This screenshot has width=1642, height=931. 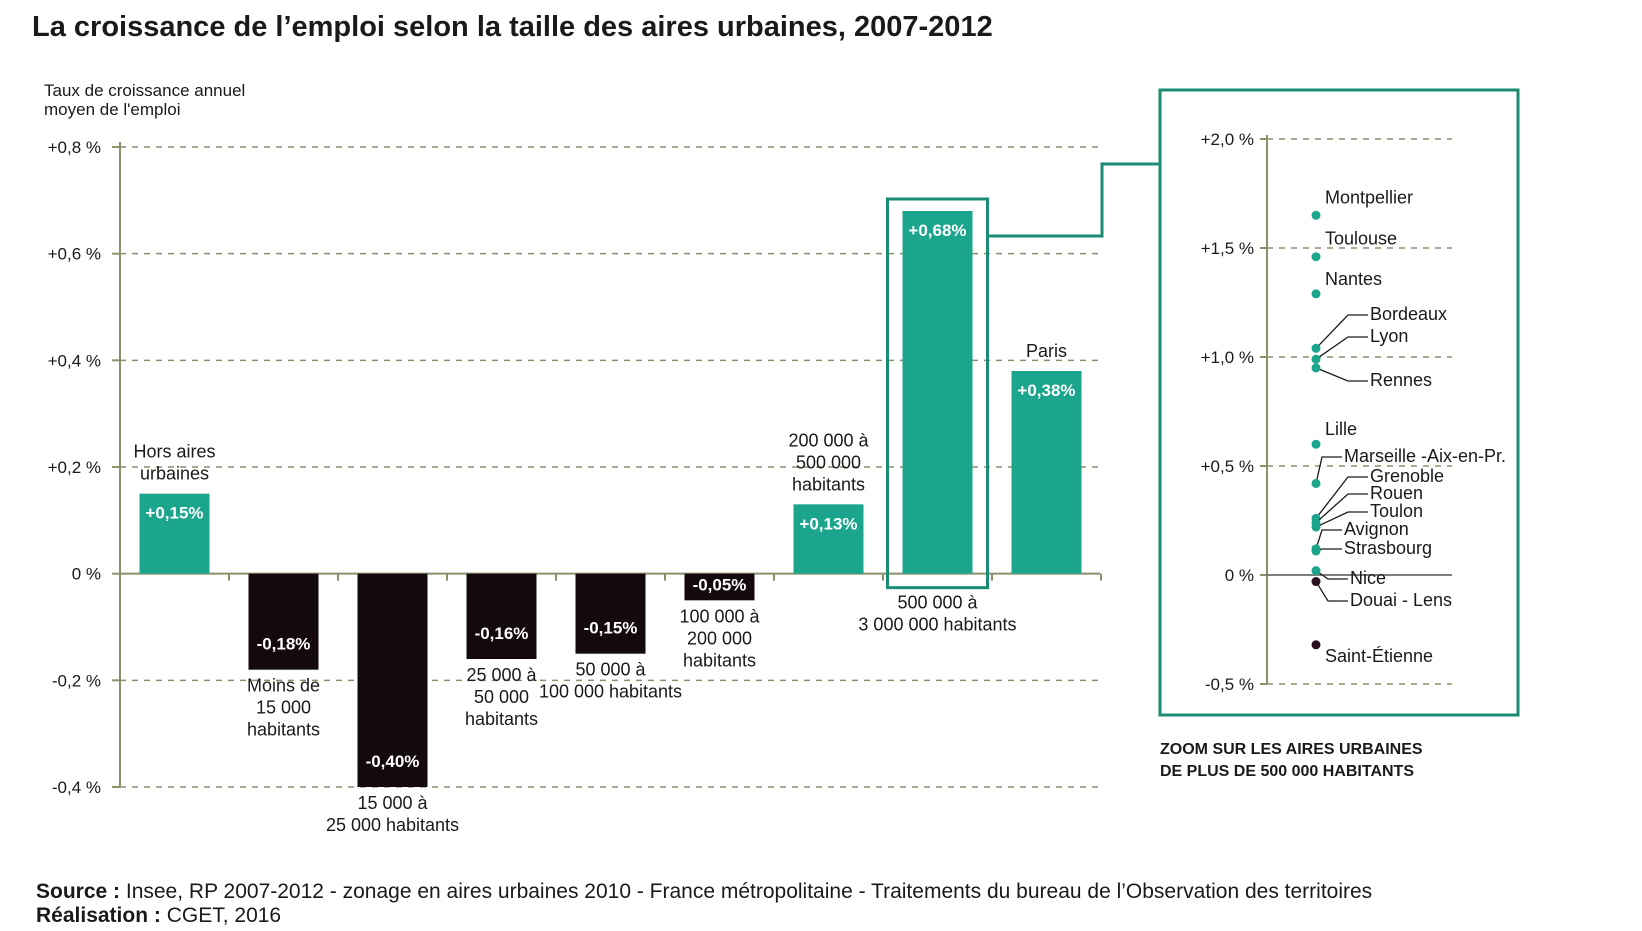 What do you see at coordinates (1369, 197) in the screenshot?
I see `city-label: Montpellier` at bounding box center [1369, 197].